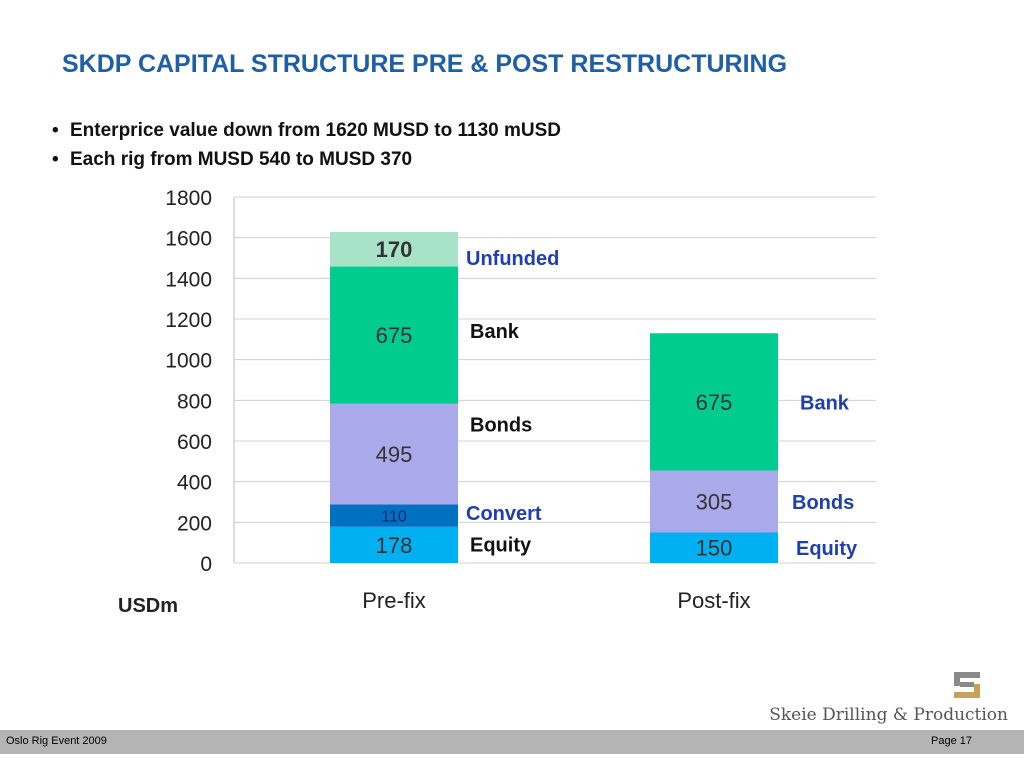 The width and height of the screenshot is (1024, 768). I want to click on y-tick-label: 1400, so click(188, 279).